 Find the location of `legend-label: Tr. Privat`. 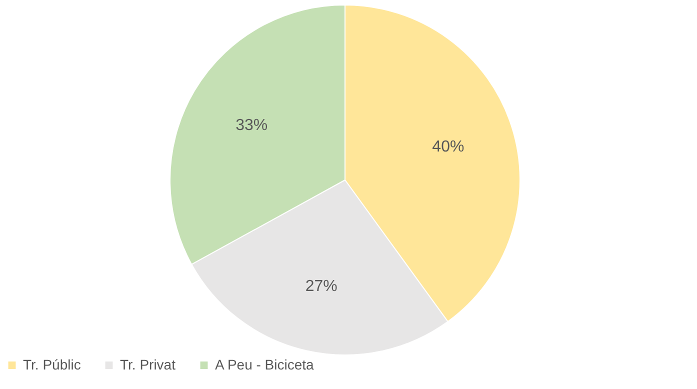

legend-label: Tr. Privat is located at coordinates (148, 364).